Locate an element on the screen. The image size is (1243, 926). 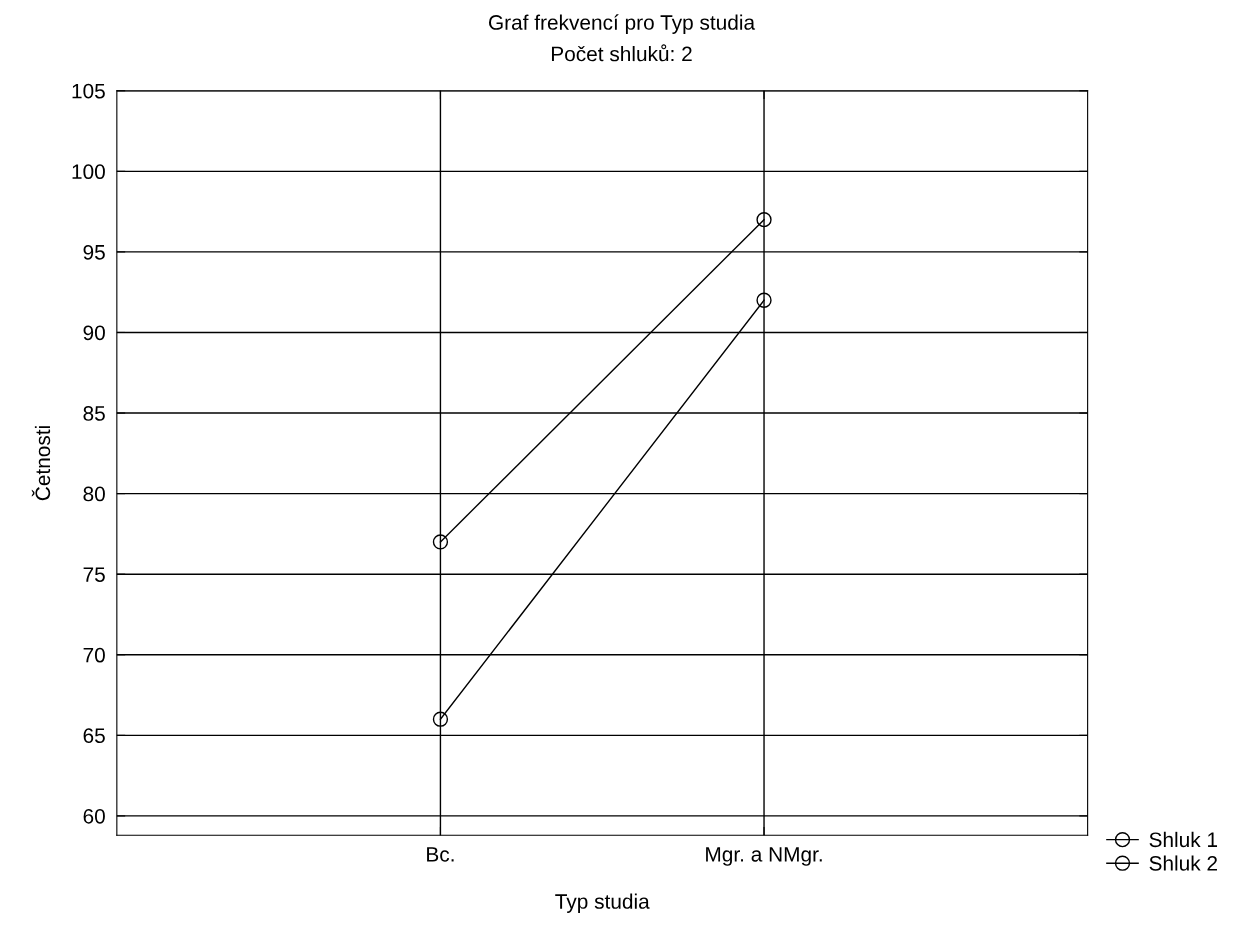
y-tick-label: 65 is located at coordinates (94, 736).